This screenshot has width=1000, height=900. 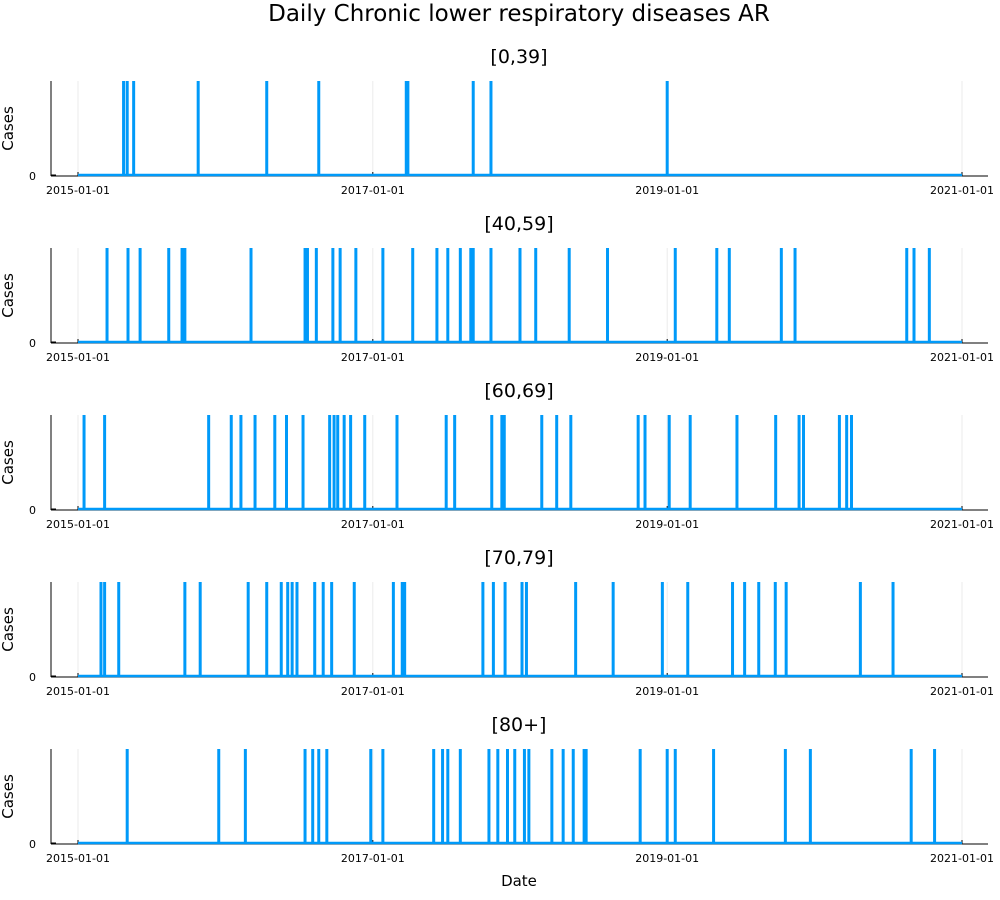 I want to click on panel-title: [70,79], so click(x=518, y=558).